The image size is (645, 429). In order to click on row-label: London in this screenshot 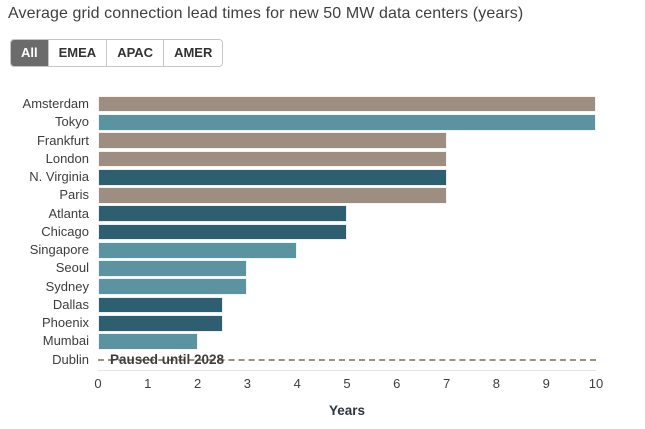, I will do `click(67, 158)`.